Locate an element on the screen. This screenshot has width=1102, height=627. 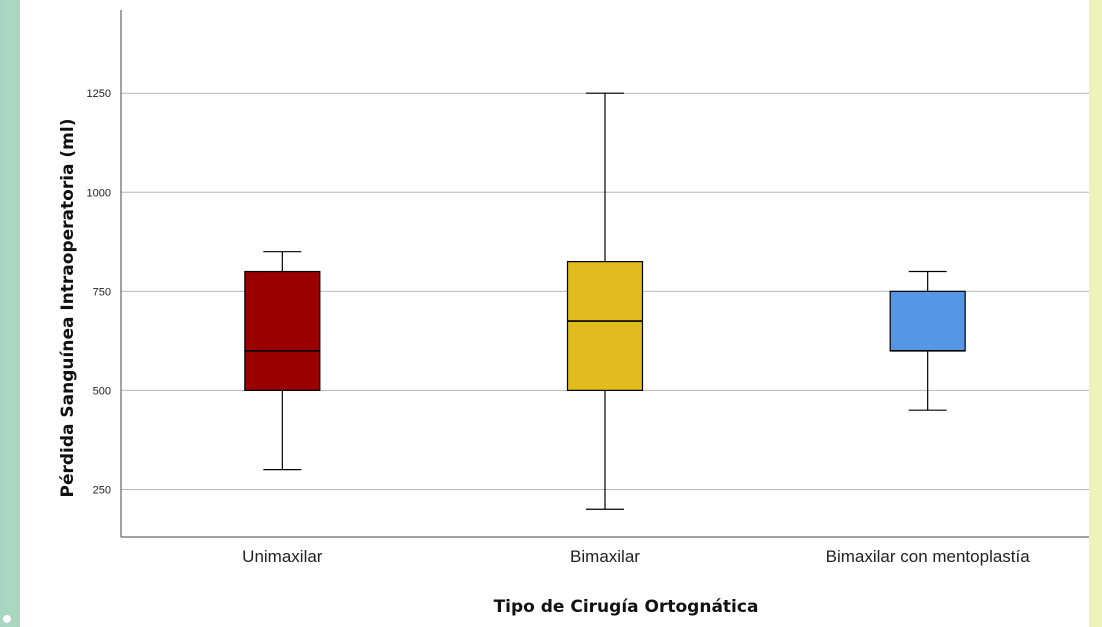
y-tick-label: 1250 is located at coordinates (99, 94).